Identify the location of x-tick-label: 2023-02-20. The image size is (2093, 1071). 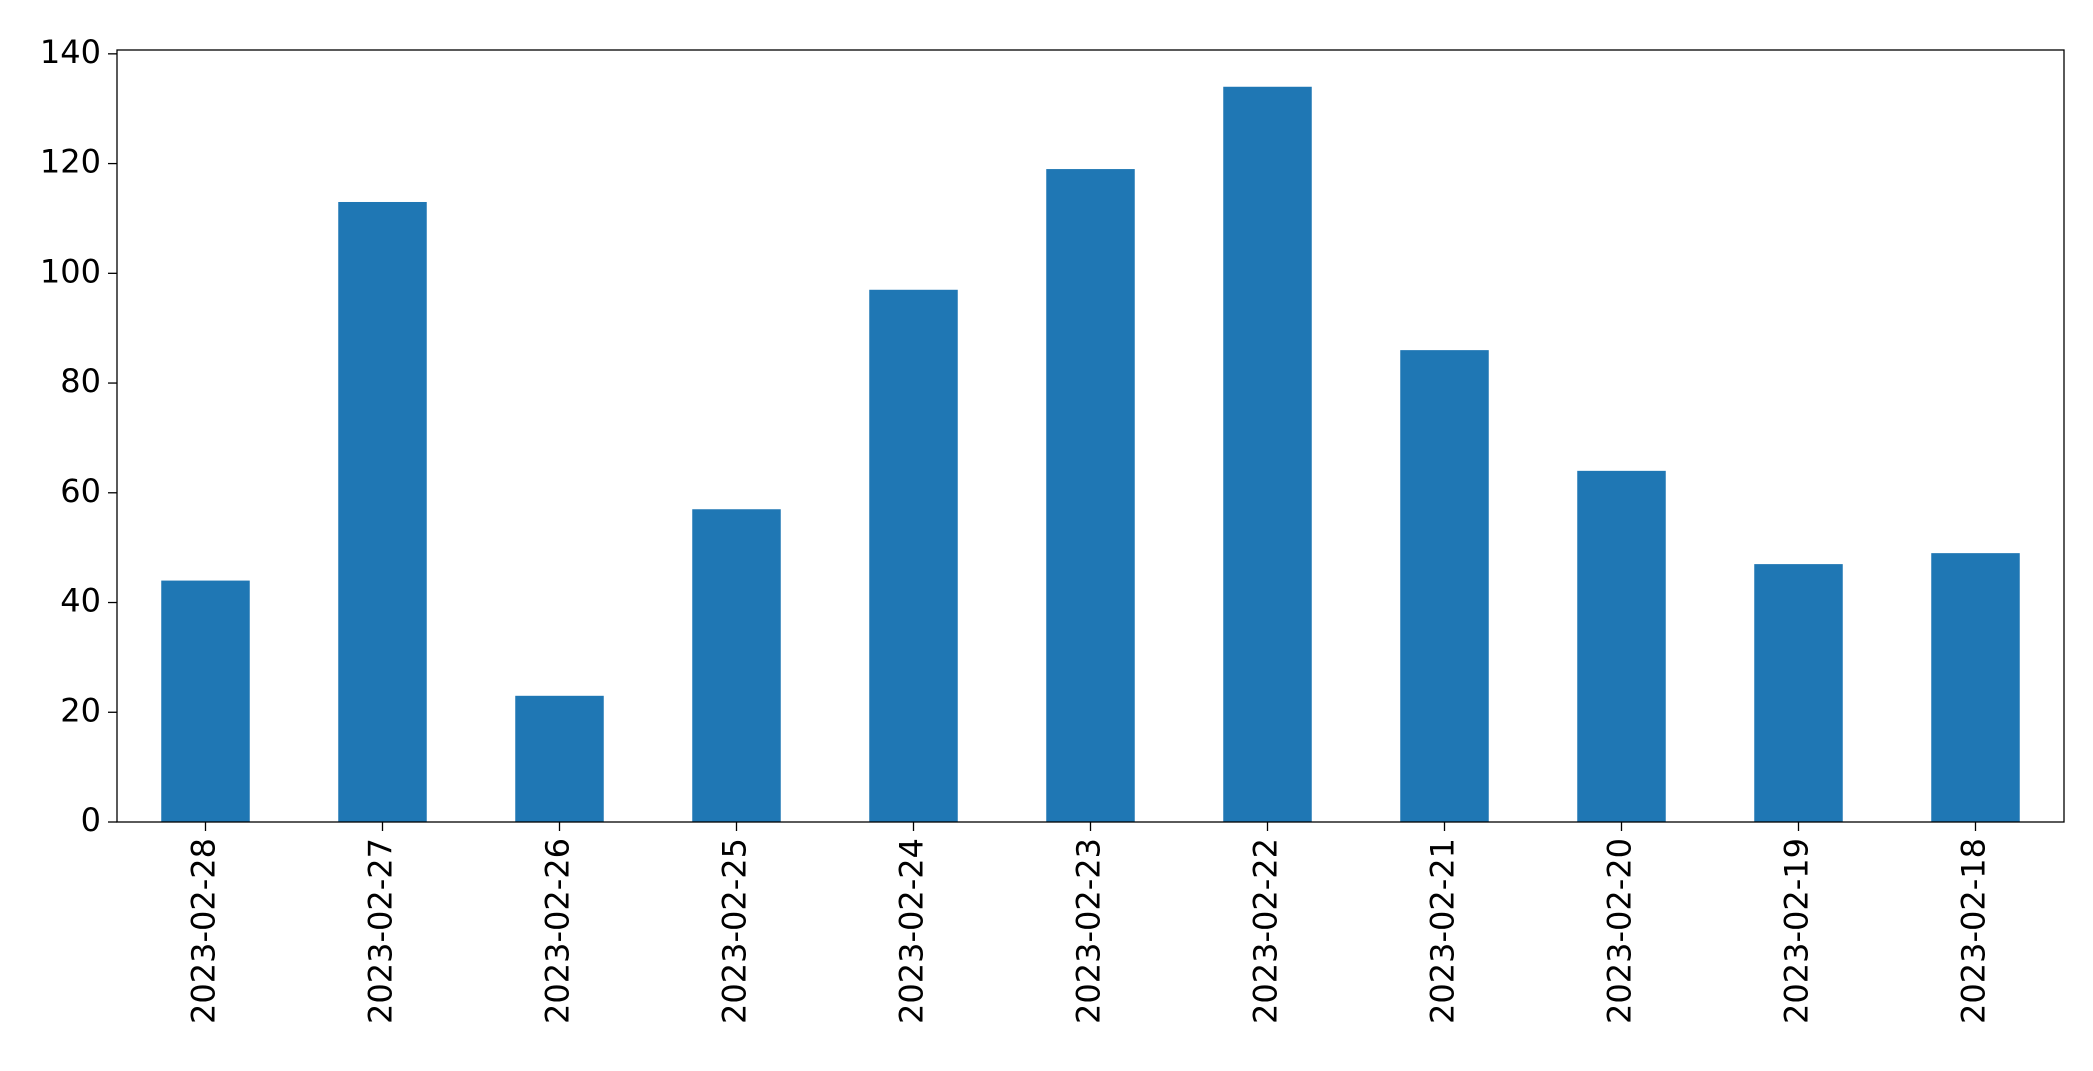
(1620, 931).